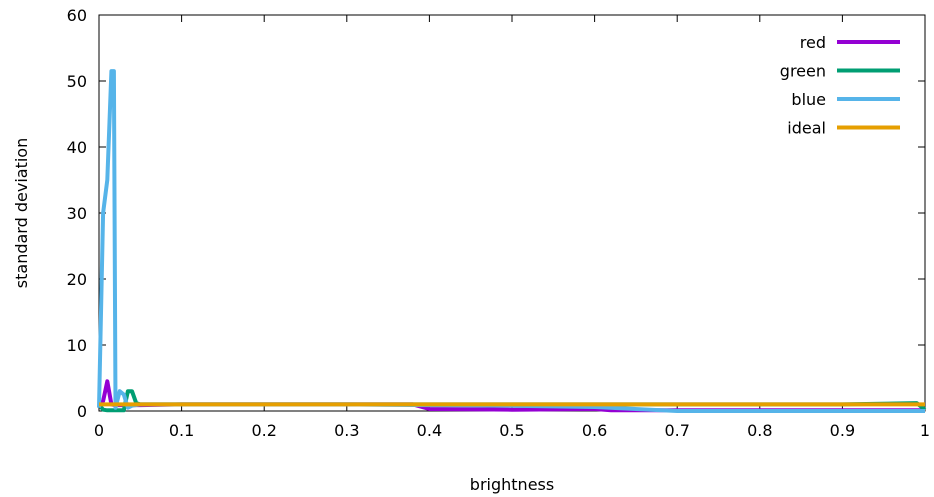 The width and height of the screenshot is (934, 497). I want to click on x-tick-label: 0.8, so click(759, 430).